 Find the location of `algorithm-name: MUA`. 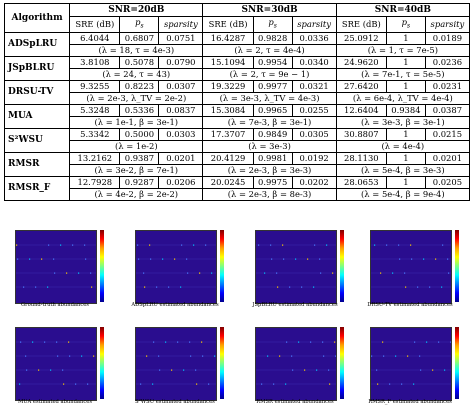

algorithm-name: MUA is located at coordinates (37, 116).